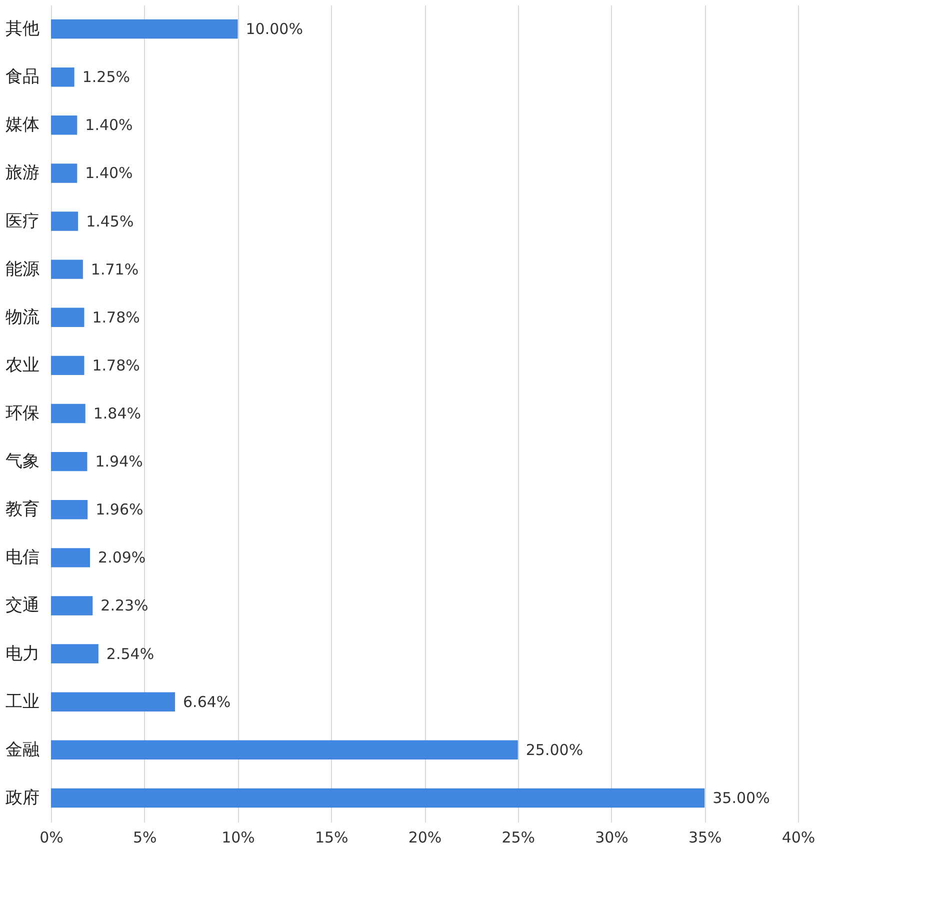 This screenshot has height=902, width=938. Describe the element at coordinates (23, 462) in the screenshot. I see `y-tick-label: 气象` at that location.